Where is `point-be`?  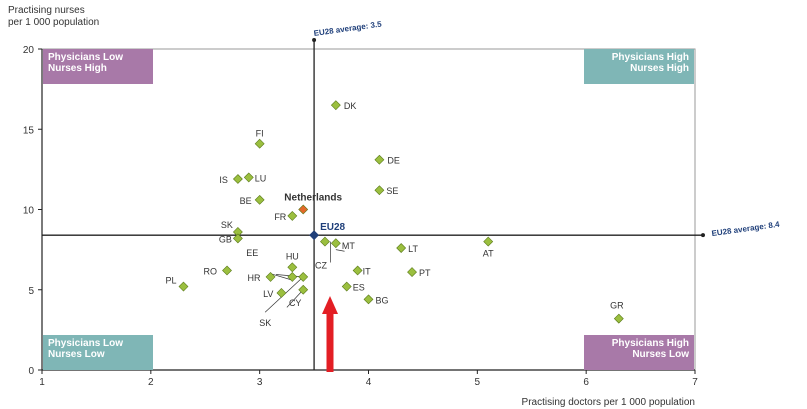 point-be is located at coordinates (259, 199).